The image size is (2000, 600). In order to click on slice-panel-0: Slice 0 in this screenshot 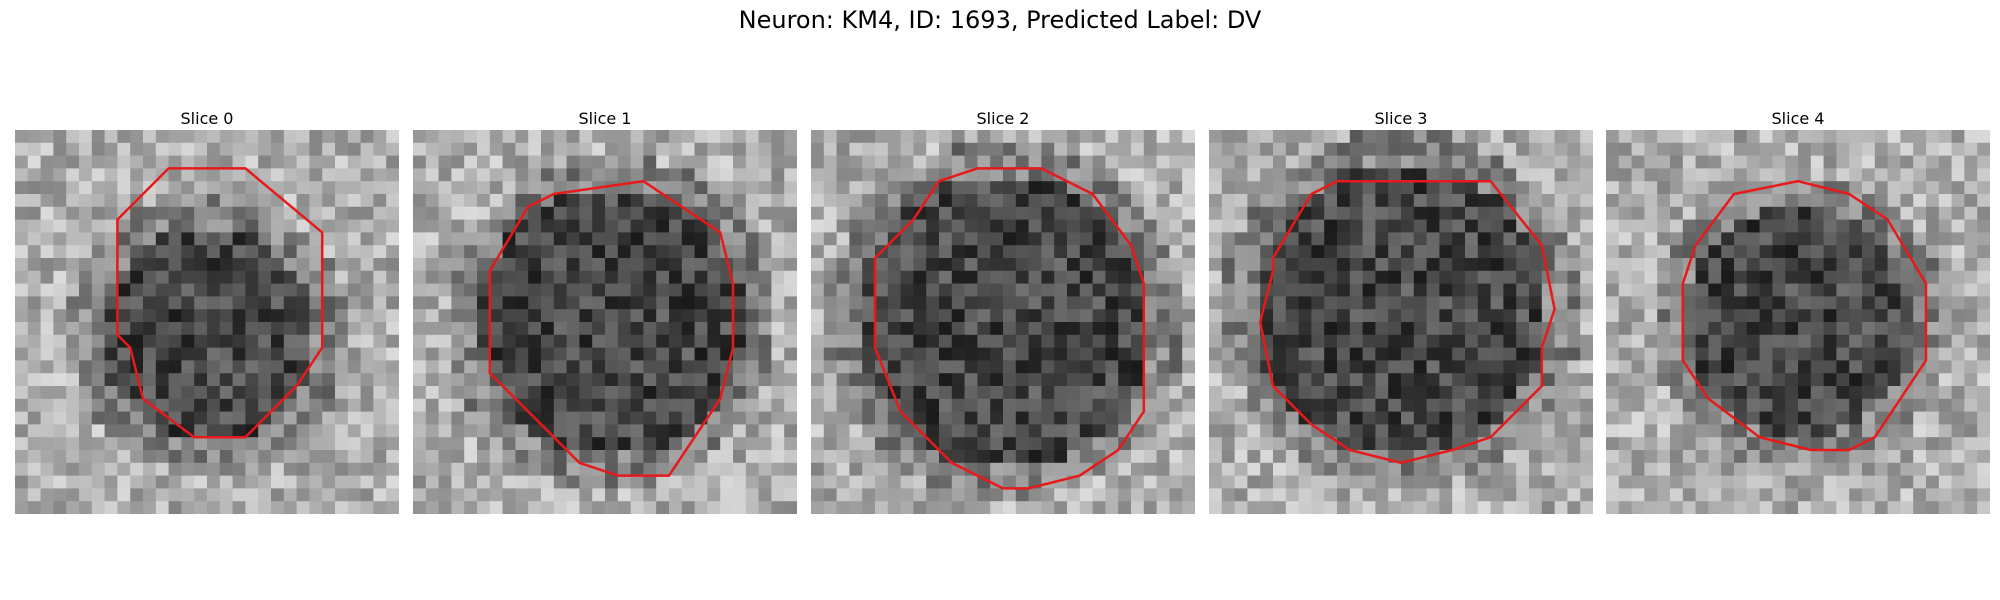, I will do `click(207, 311)`.